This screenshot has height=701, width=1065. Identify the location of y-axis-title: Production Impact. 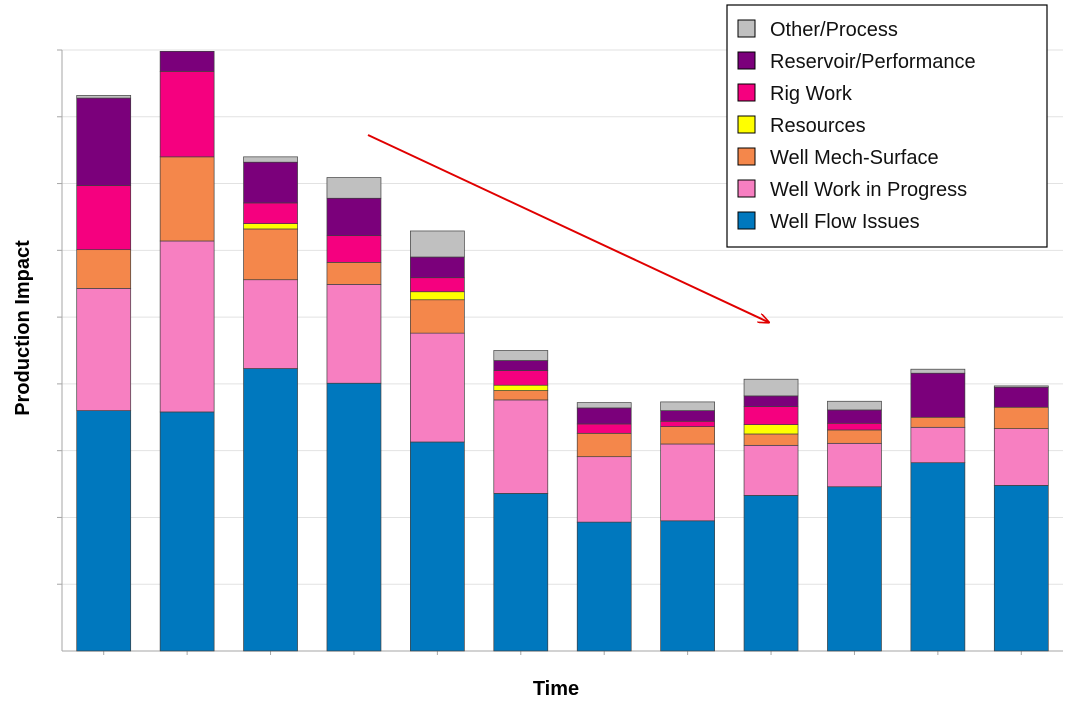
(23, 328).